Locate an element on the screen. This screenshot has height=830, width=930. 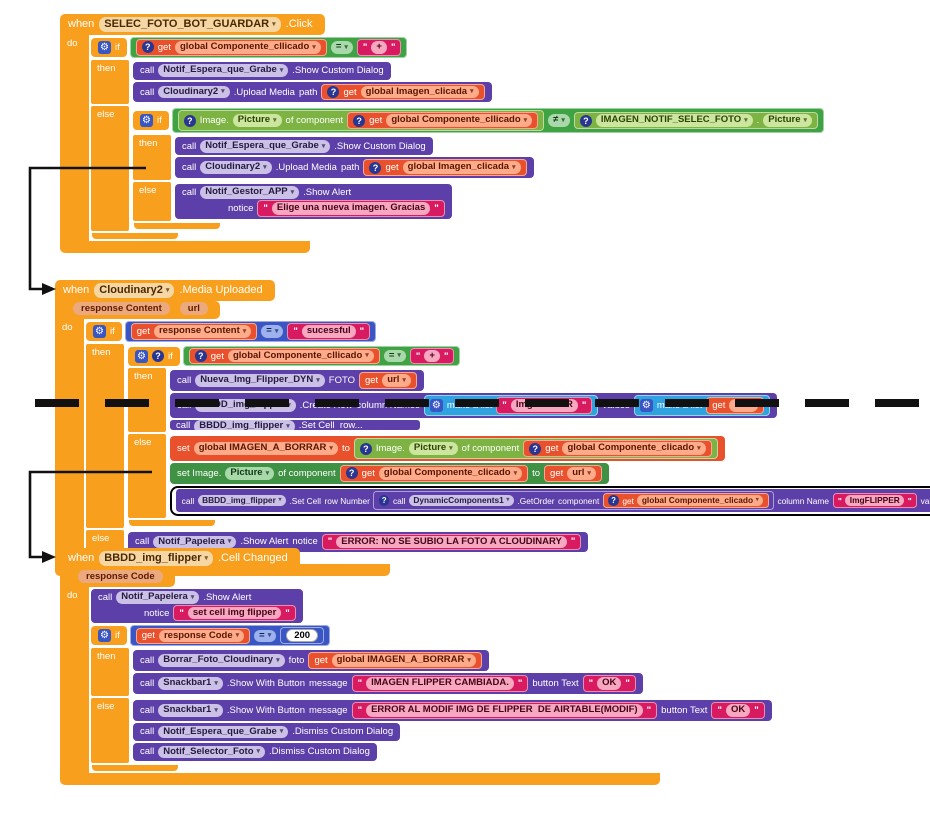
event-header: when SELEC_FOTO_BOT_GUARDAR ▾ .Click is located at coordinates (192, 24).